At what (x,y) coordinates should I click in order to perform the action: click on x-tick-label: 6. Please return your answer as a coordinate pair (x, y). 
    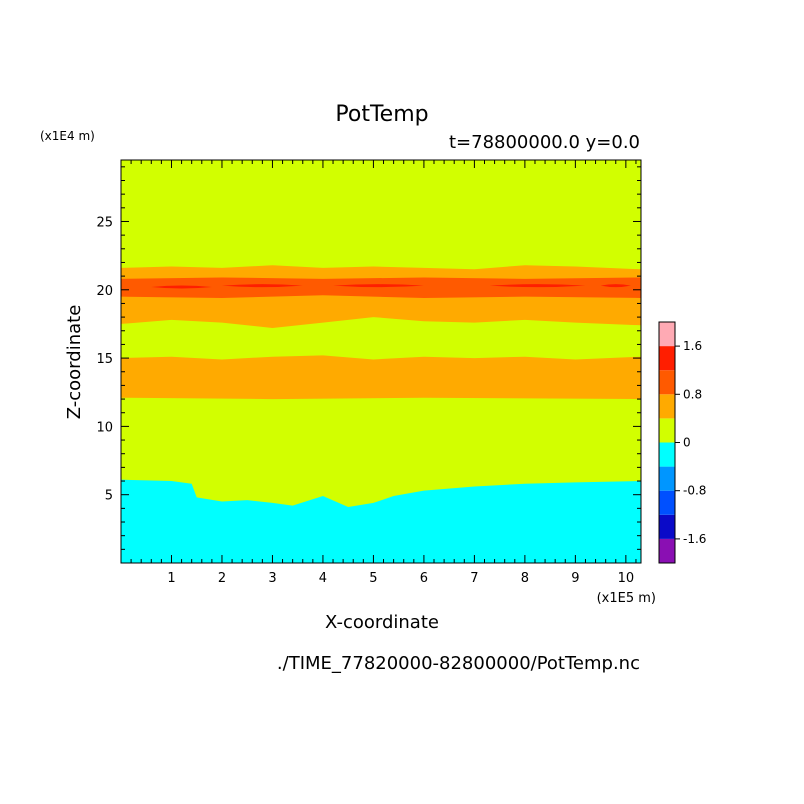
    Looking at the image, I should click on (424, 578).